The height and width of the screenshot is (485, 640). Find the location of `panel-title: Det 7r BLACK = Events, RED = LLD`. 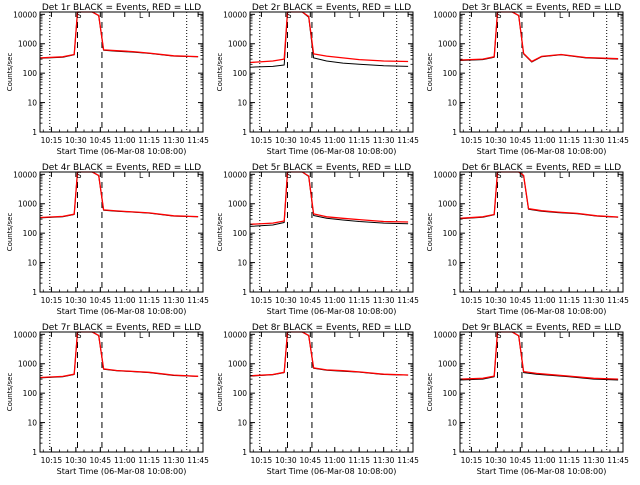

panel-title: Det 7r BLACK = Events, RED = LLD is located at coordinates (121, 328).